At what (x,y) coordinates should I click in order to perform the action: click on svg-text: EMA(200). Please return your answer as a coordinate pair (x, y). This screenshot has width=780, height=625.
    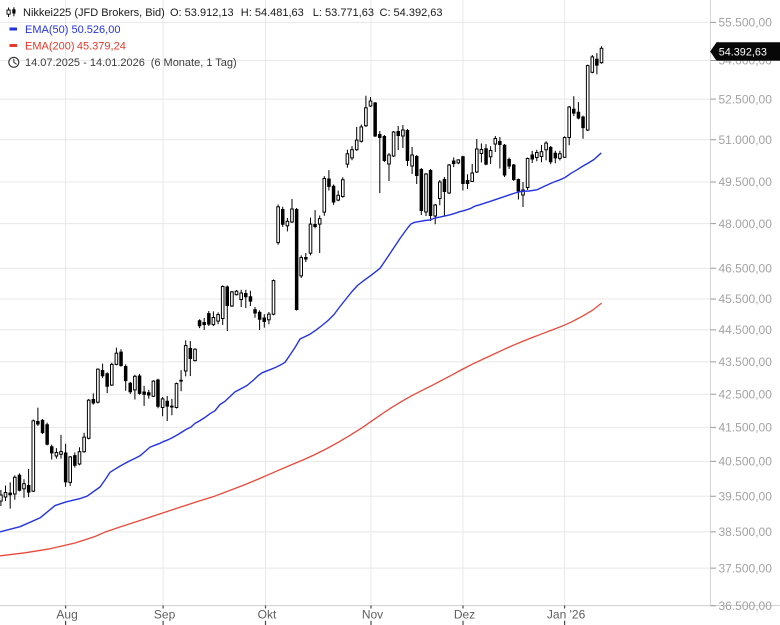
    Looking at the image, I should click on (50, 47).